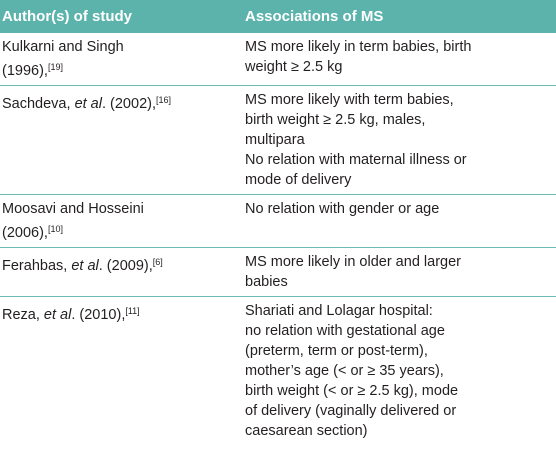  I want to click on text-line: No relation with maternal illness or, so click(399, 160).